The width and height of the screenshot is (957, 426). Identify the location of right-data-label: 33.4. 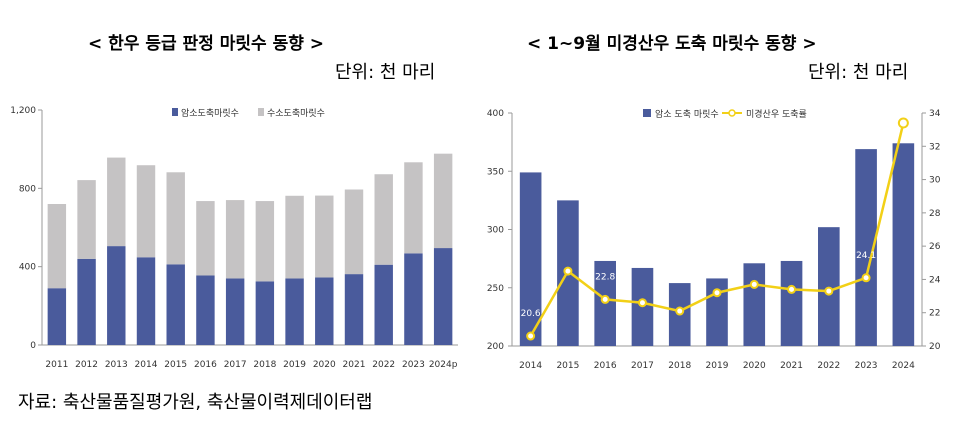
(903, 101).